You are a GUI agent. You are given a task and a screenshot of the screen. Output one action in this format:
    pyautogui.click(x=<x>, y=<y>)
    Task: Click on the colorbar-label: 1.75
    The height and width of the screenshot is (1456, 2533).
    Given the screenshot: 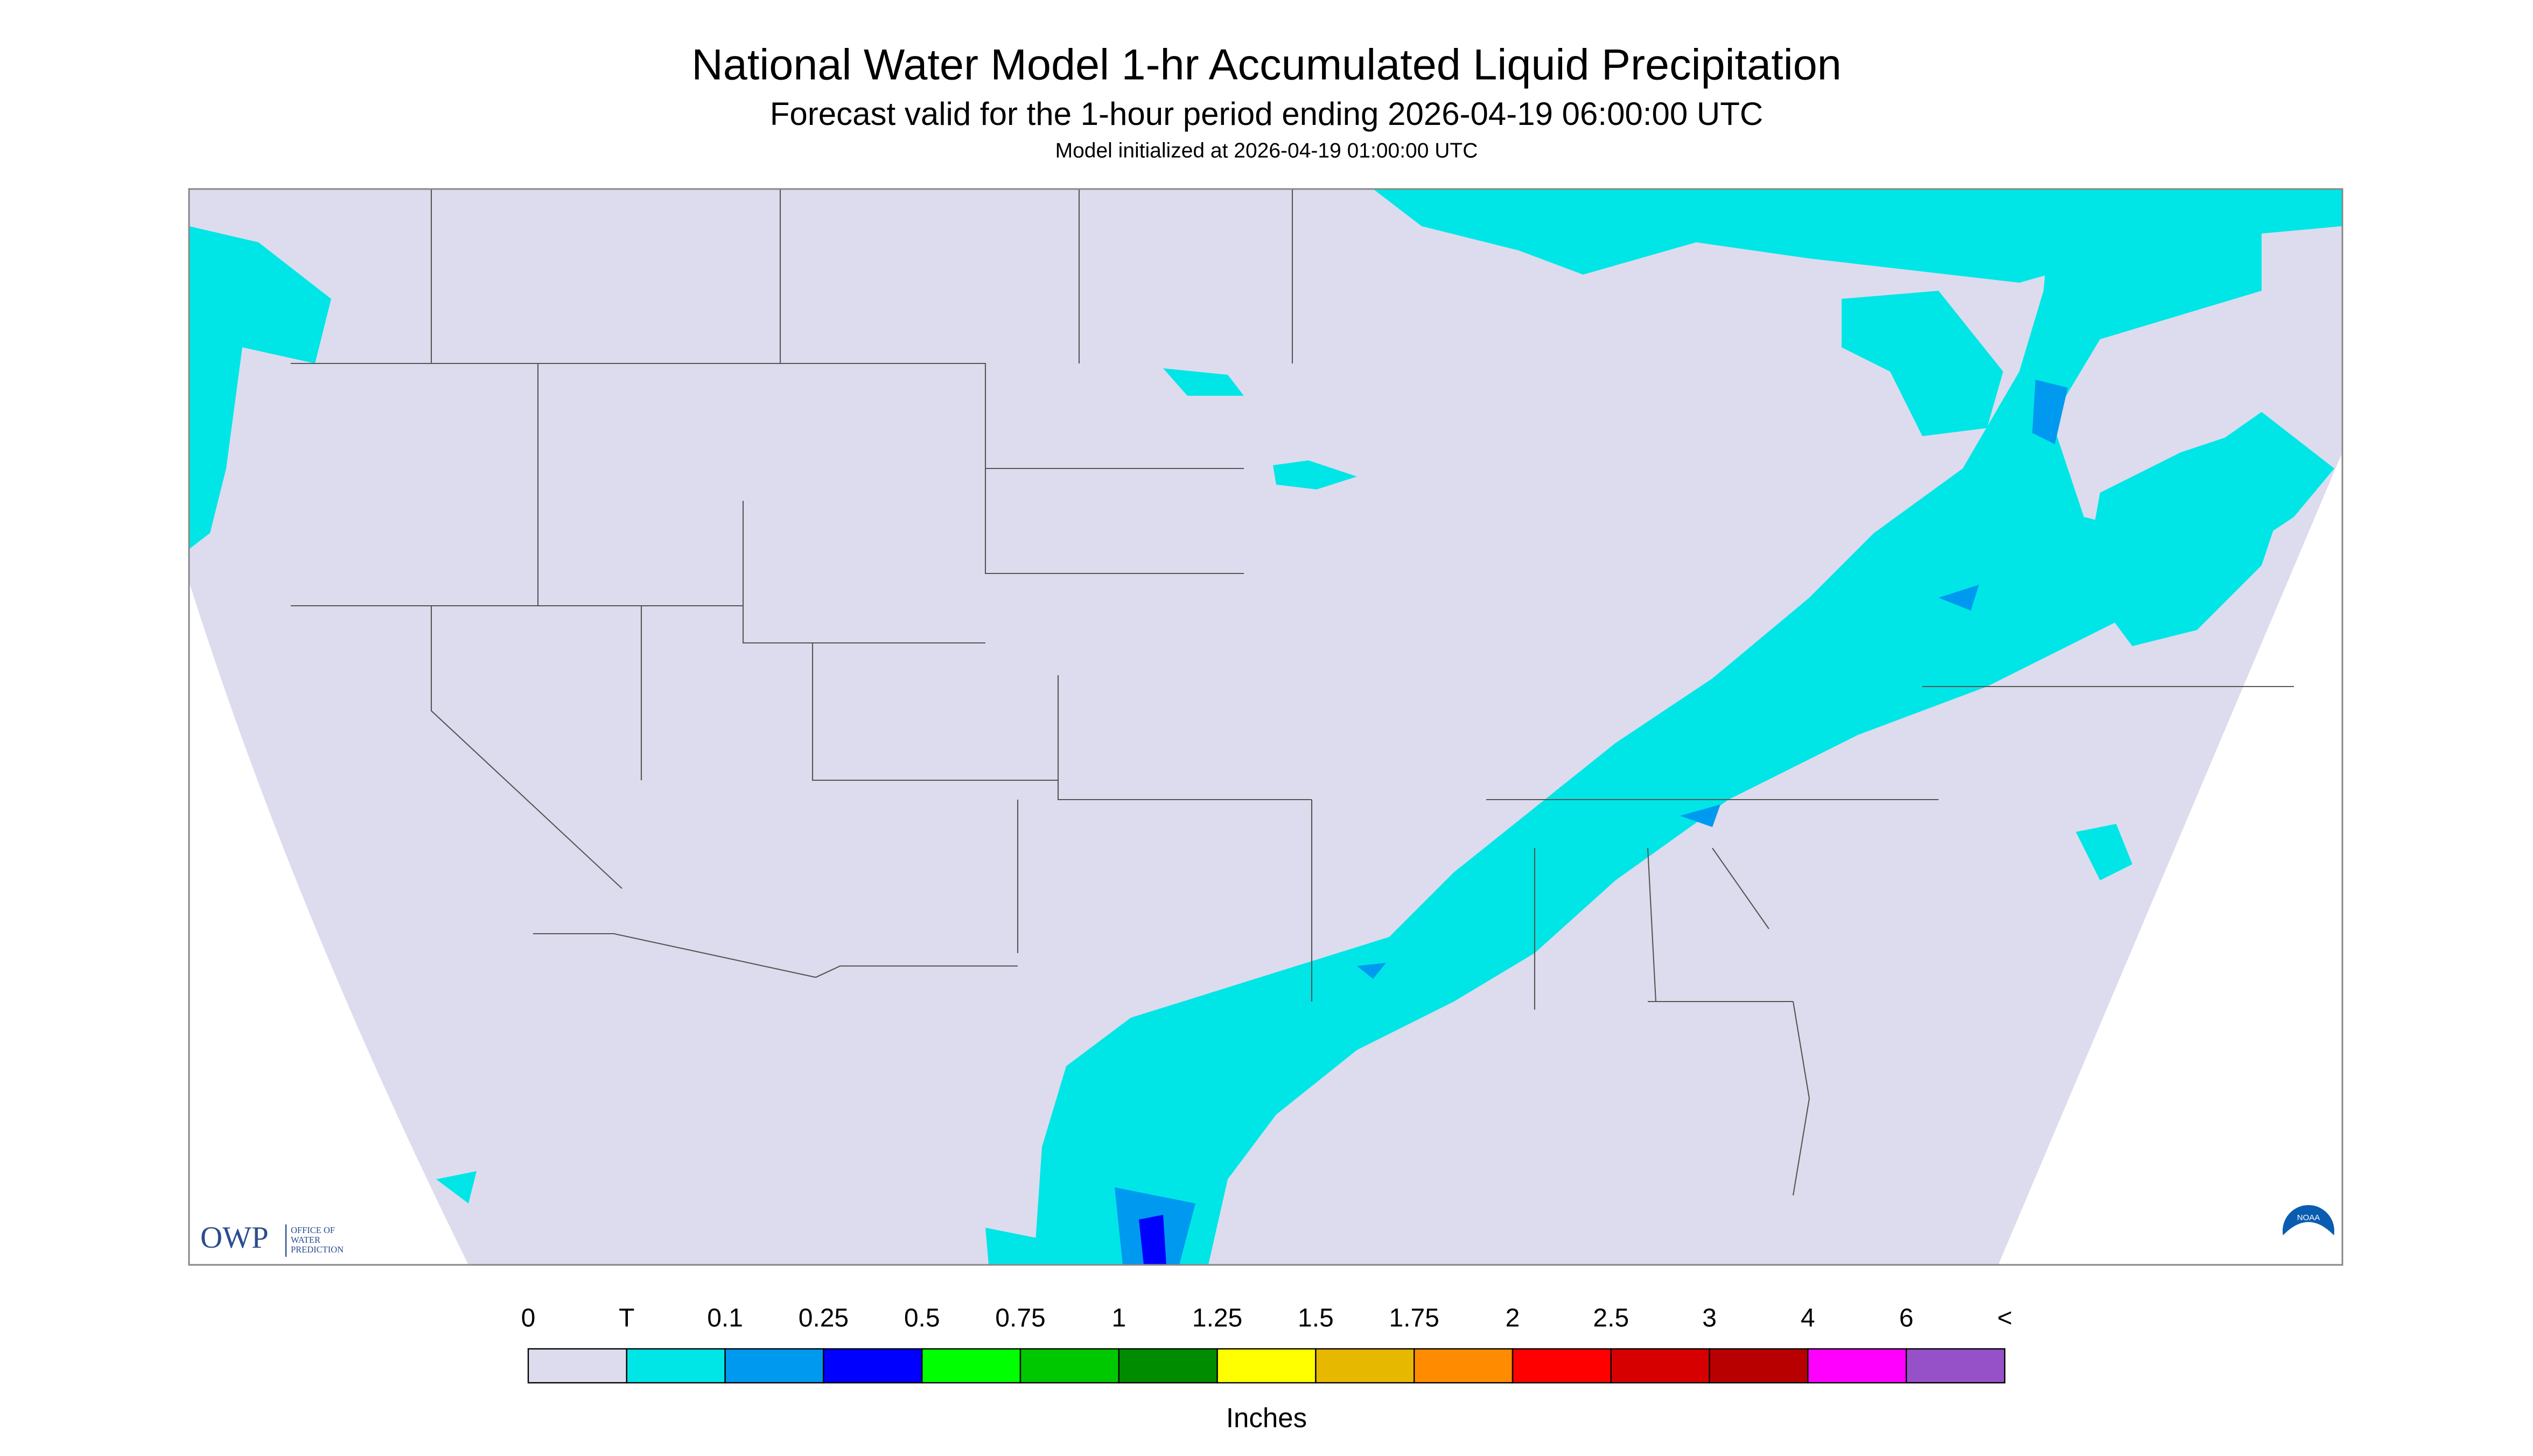 What is the action you would take?
    pyautogui.click(x=1414, y=1318)
    